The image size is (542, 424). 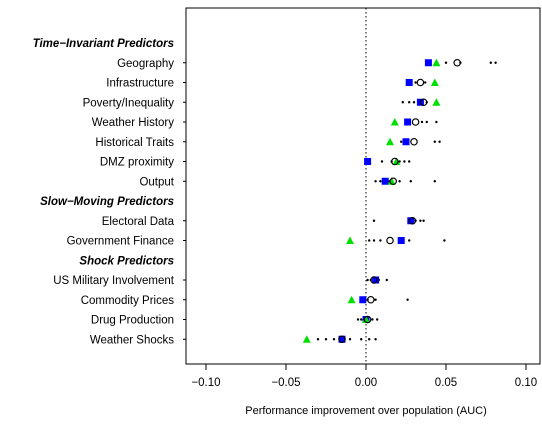 I want to click on row-label: Government Finance, so click(x=120, y=242).